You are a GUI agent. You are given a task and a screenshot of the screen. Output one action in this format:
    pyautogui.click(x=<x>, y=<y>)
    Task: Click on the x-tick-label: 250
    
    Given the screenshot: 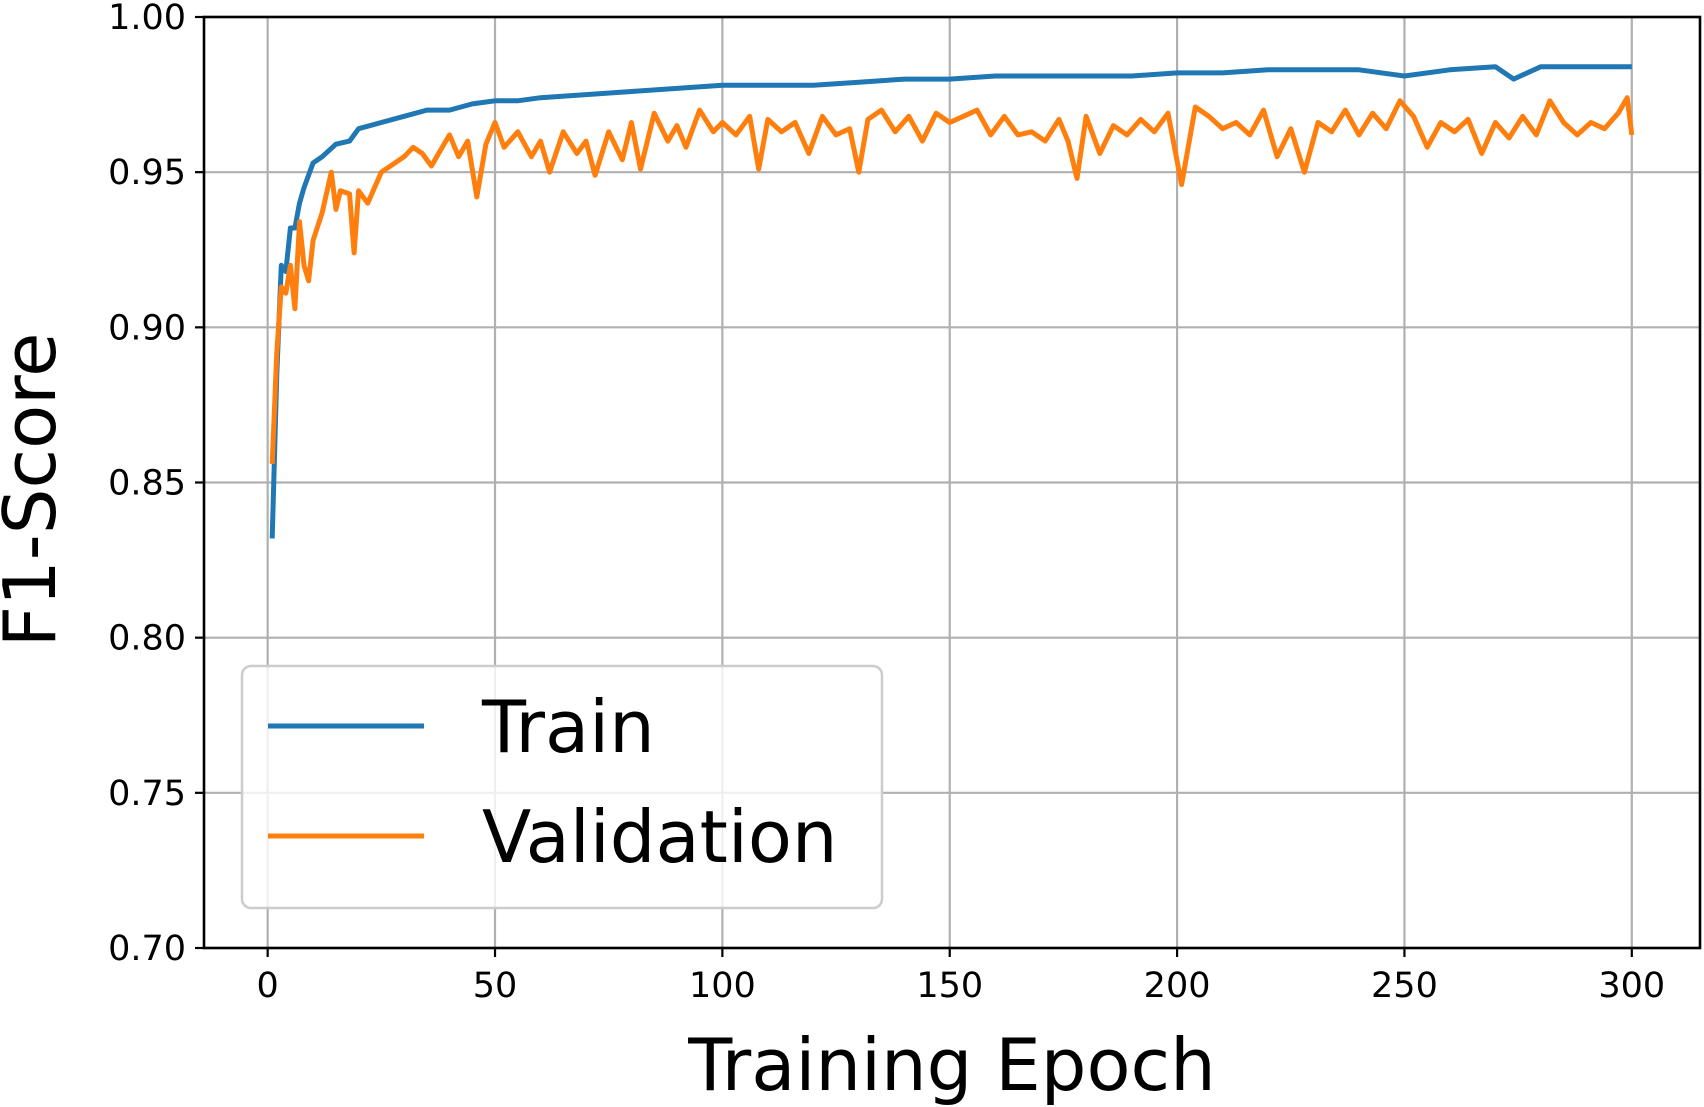 What is the action you would take?
    pyautogui.click(x=1404, y=986)
    